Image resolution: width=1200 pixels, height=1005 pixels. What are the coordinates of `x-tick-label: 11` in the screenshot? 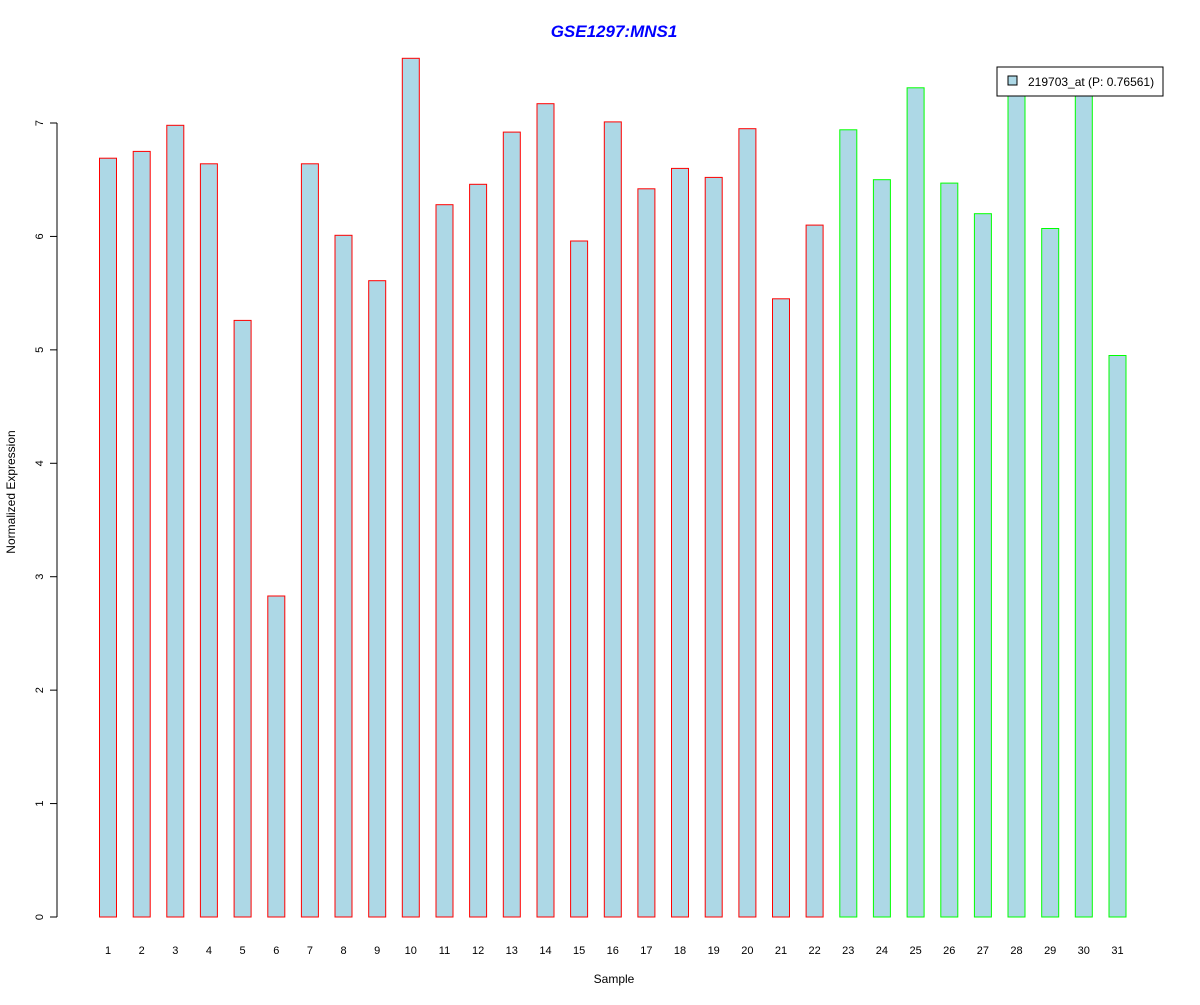 It's located at (444, 951).